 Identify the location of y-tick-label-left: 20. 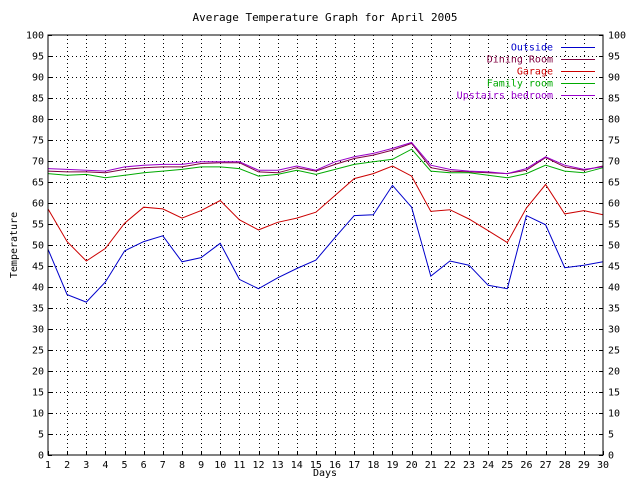
(38, 372).